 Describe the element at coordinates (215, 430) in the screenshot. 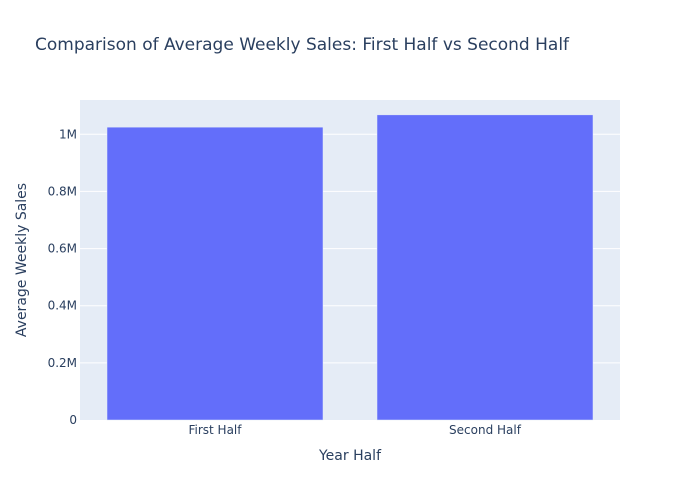

I see `x-tick-label: First Half` at that location.